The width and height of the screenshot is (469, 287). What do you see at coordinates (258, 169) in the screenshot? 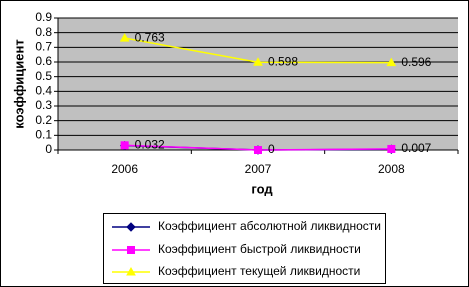
I see `x-tick-label: 2007` at bounding box center [258, 169].